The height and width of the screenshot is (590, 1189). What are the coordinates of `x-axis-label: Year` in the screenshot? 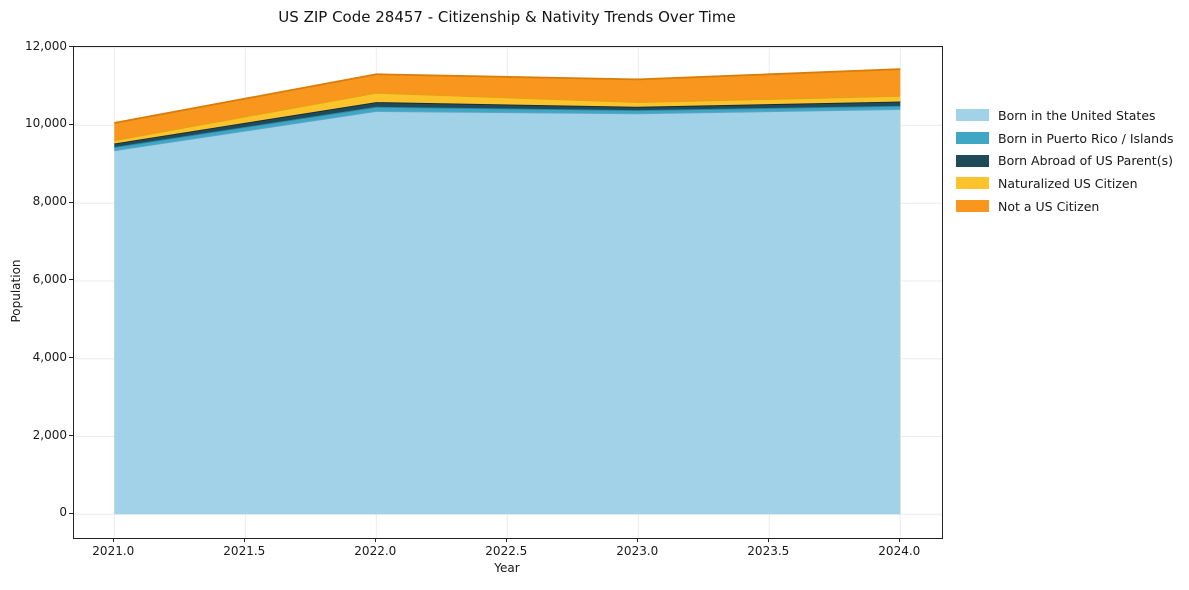 It's located at (507, 568).